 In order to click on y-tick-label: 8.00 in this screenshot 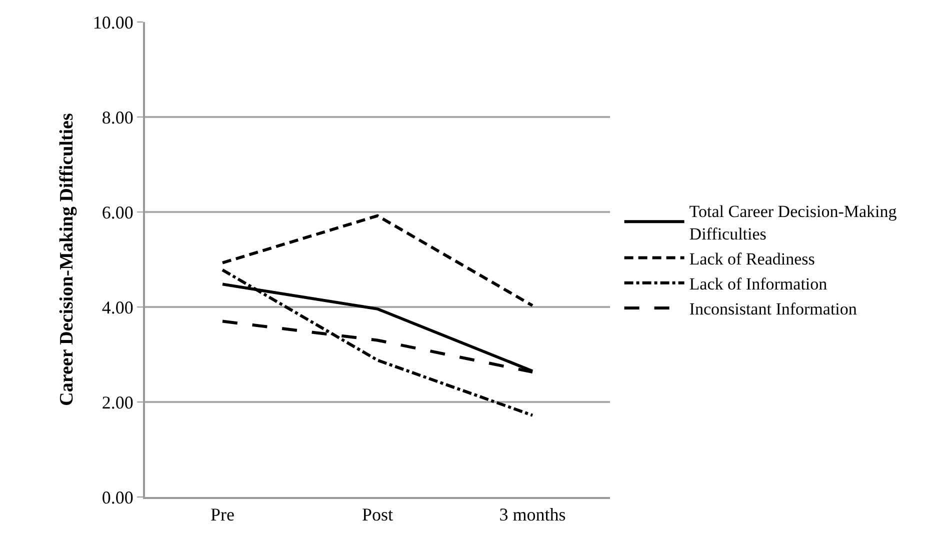, I will do `click(118, 117)`.